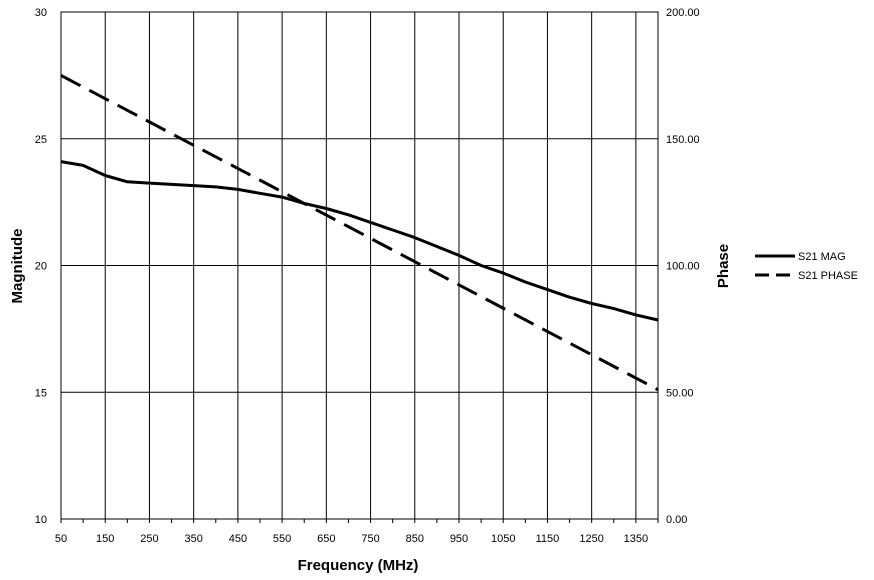 This screenshot has width=874, height=580. I want to click on x-tick-label: 750, so click(370, 539).